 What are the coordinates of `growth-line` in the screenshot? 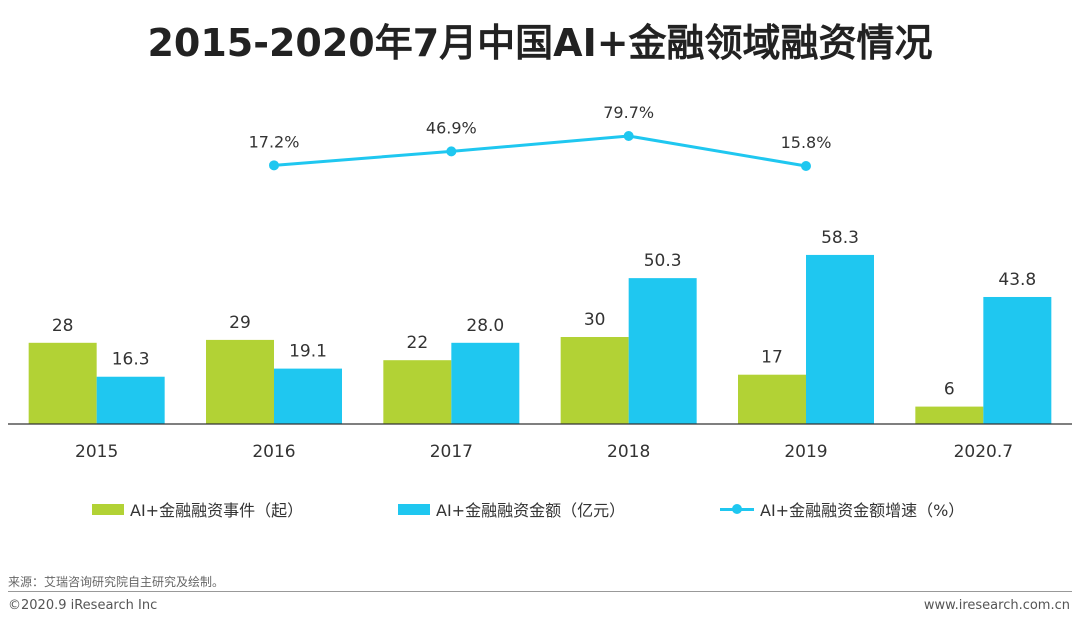 It's located at (540, 151).